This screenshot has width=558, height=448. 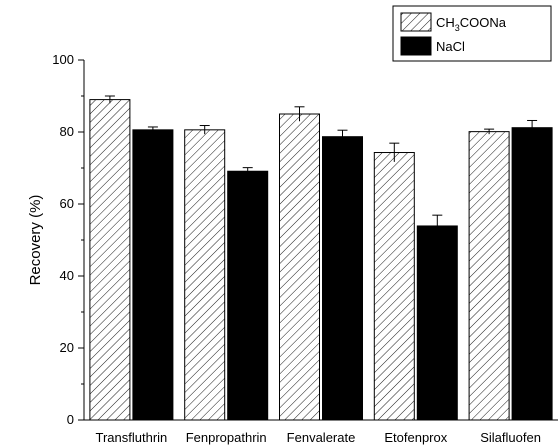 What do you see at coordinates (510, 437) in the screenshot?
I see `x-tick-label: Silafluofen` at bounding box center [510, 437].